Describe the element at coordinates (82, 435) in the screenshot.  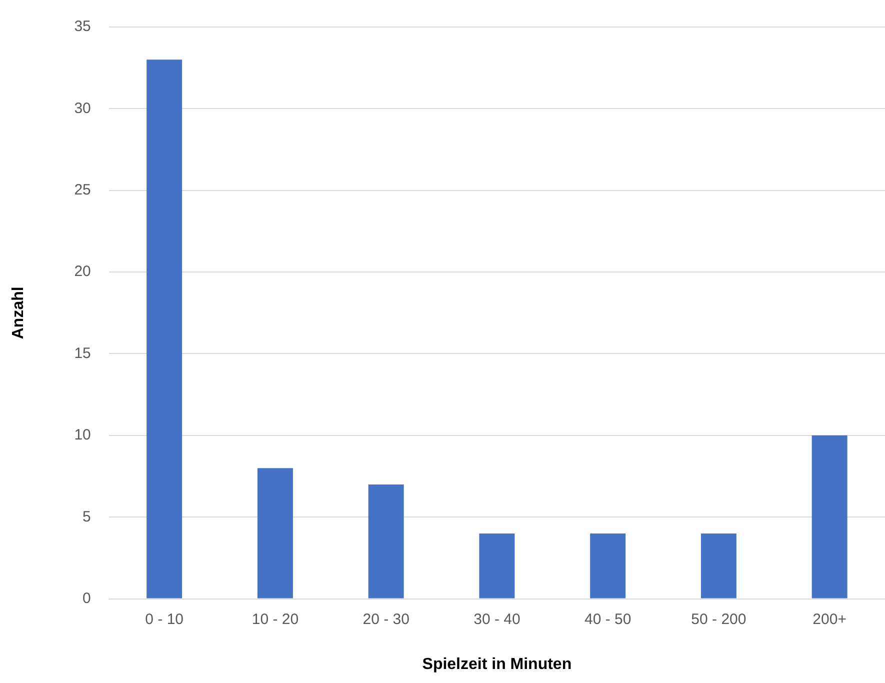
I see `y-tick-label: 10` at that location.